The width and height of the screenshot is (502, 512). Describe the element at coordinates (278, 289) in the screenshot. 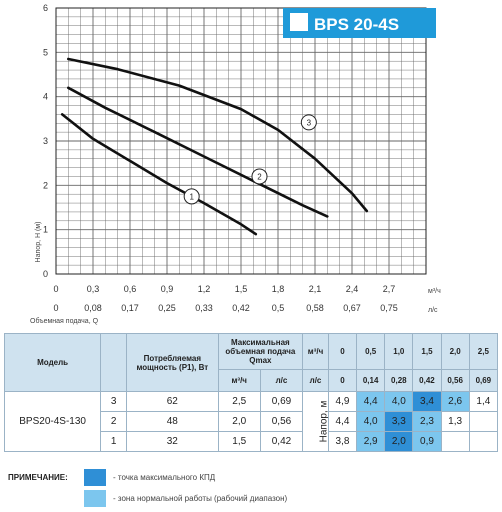

I see `x-tick-label: 1,8` at that location.